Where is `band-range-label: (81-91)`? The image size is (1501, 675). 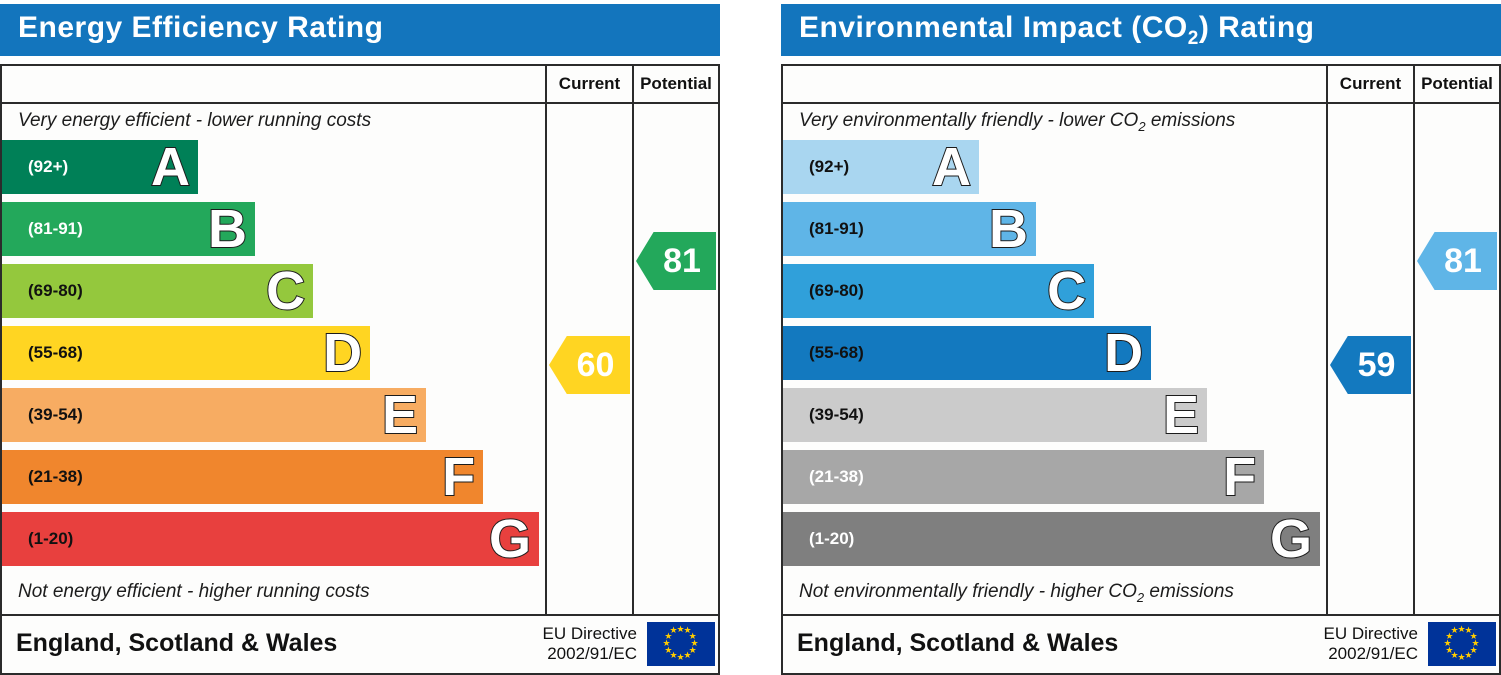
band-range-label: (81-91) is located at coordinates (836, 228).